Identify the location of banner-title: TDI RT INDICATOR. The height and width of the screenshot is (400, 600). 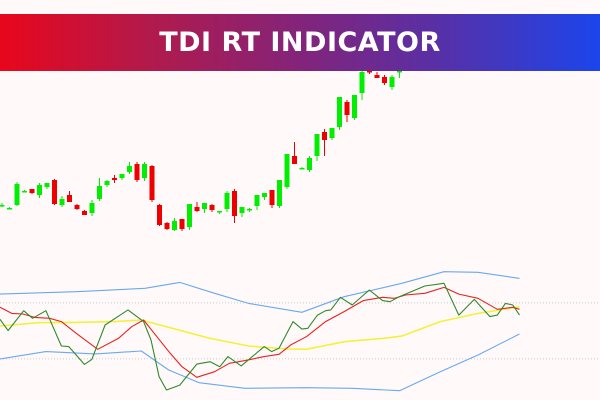
(300, 42).